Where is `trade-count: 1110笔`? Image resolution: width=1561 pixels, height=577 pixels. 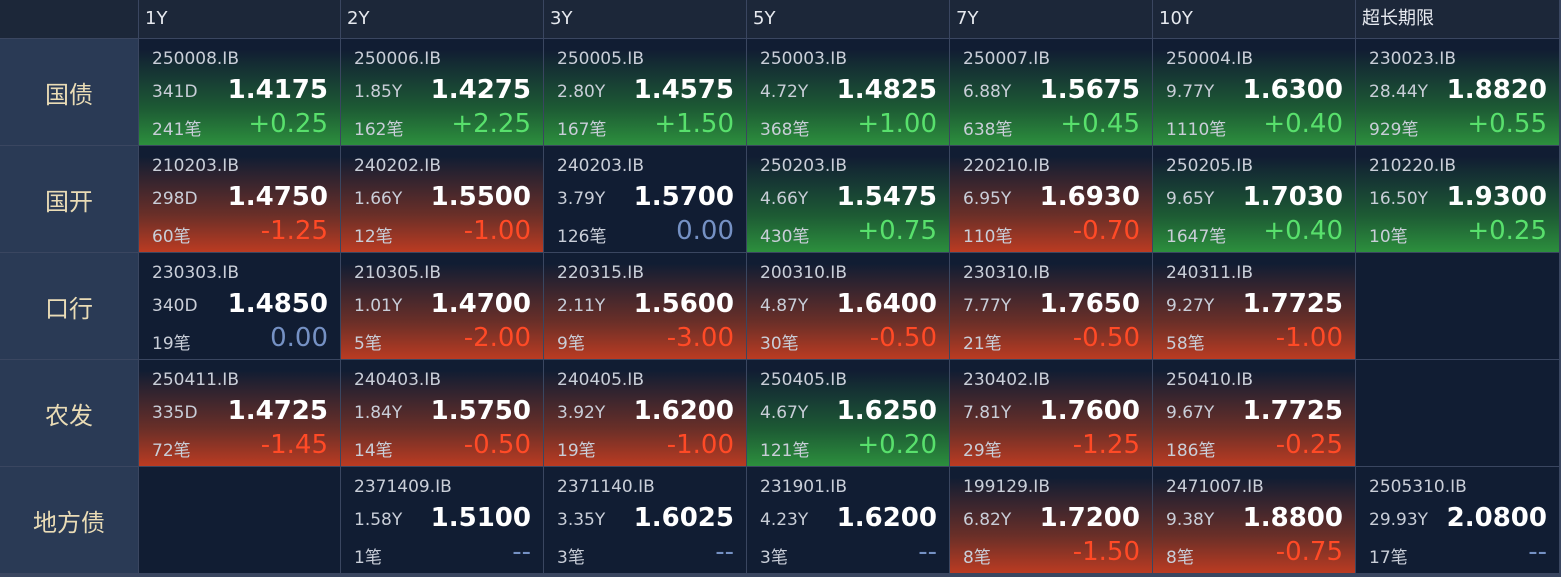
trade-count: 1110笔 is located at coordinates (1196, 130).